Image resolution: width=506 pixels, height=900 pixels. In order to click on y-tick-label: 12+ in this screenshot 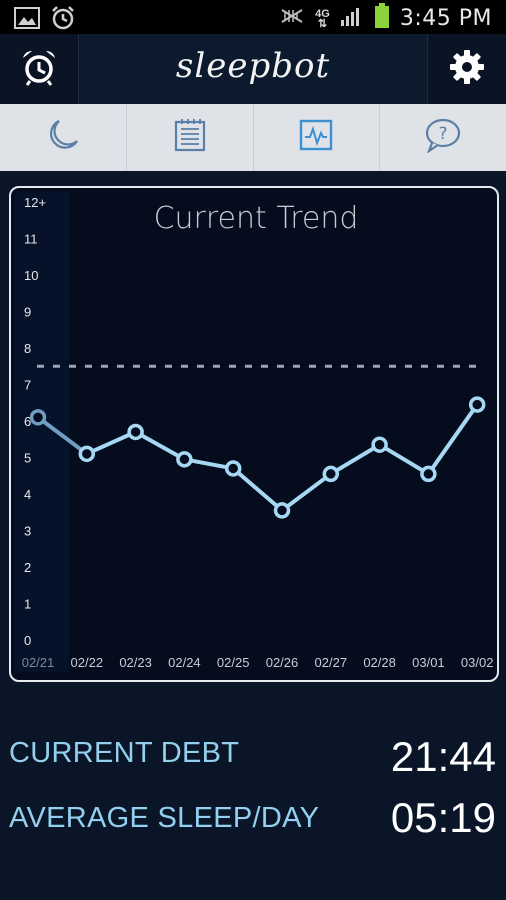, I will do `click(35, 202)`.